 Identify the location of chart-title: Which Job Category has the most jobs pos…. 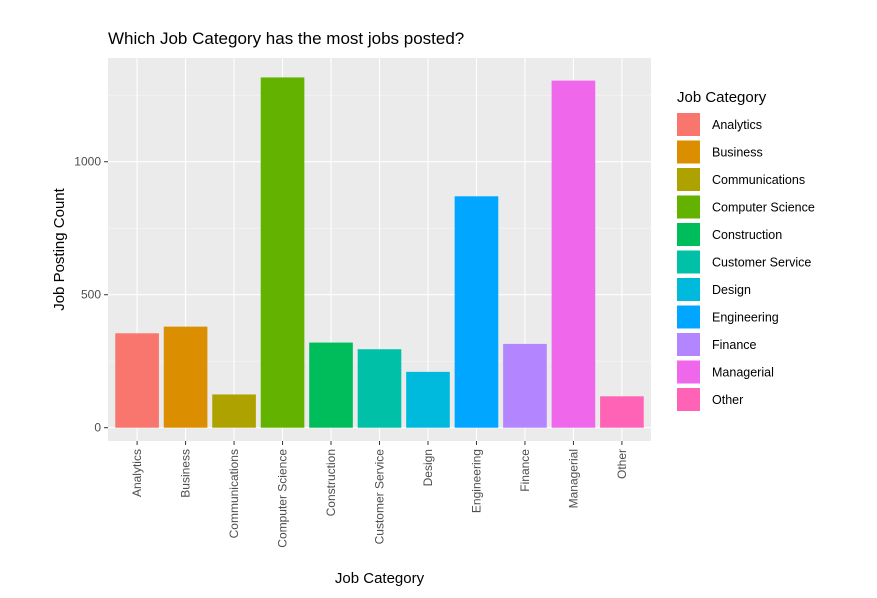
(286, 38).